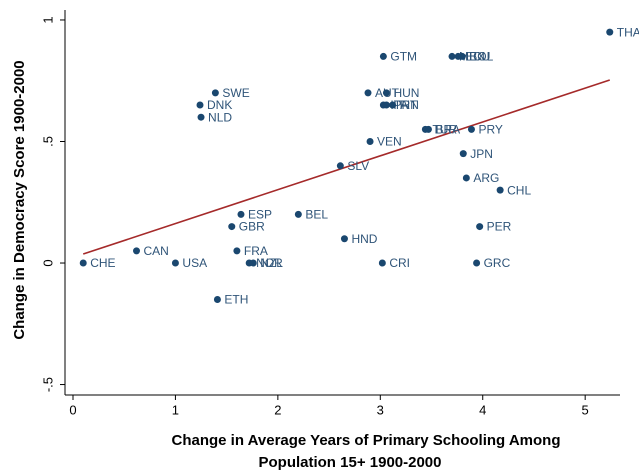 This screenshot has height=472, width=639. What do you see at coordinates (47, 19) in the screenshot?
I see `y-tick-label: 1` at bounding box center [47, 19].